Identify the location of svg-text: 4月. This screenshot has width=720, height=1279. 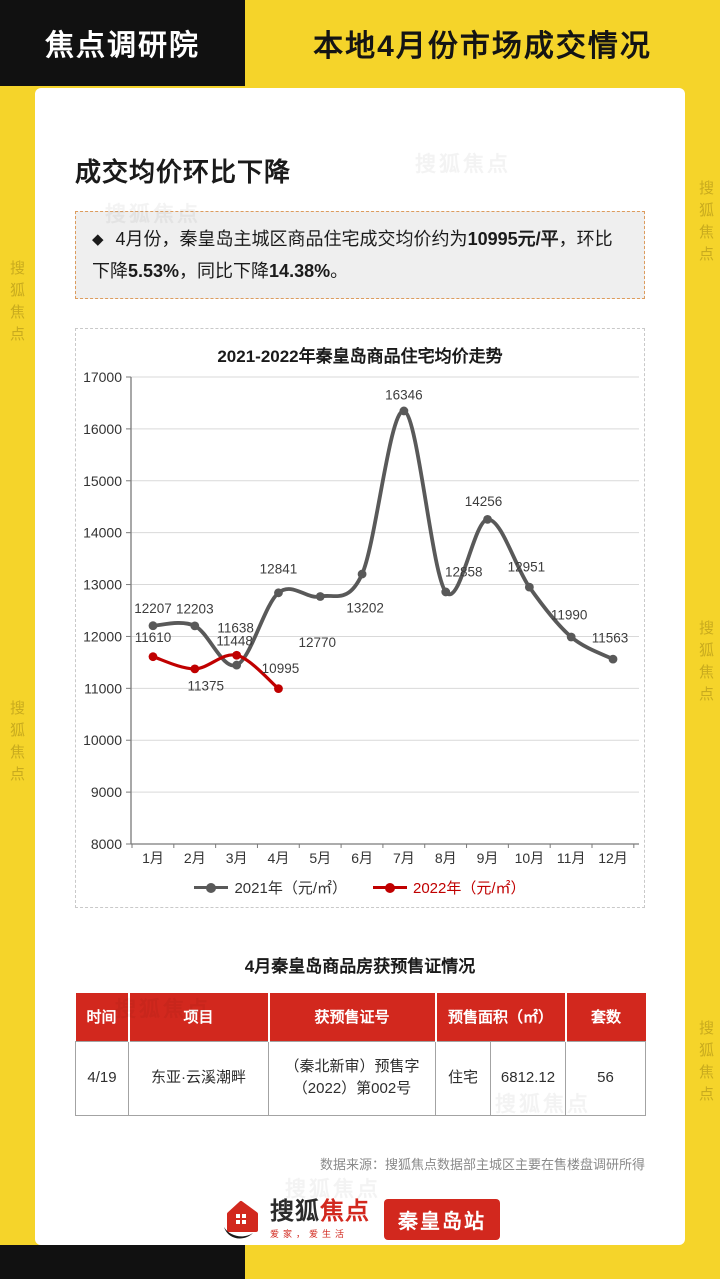
(279, 858).